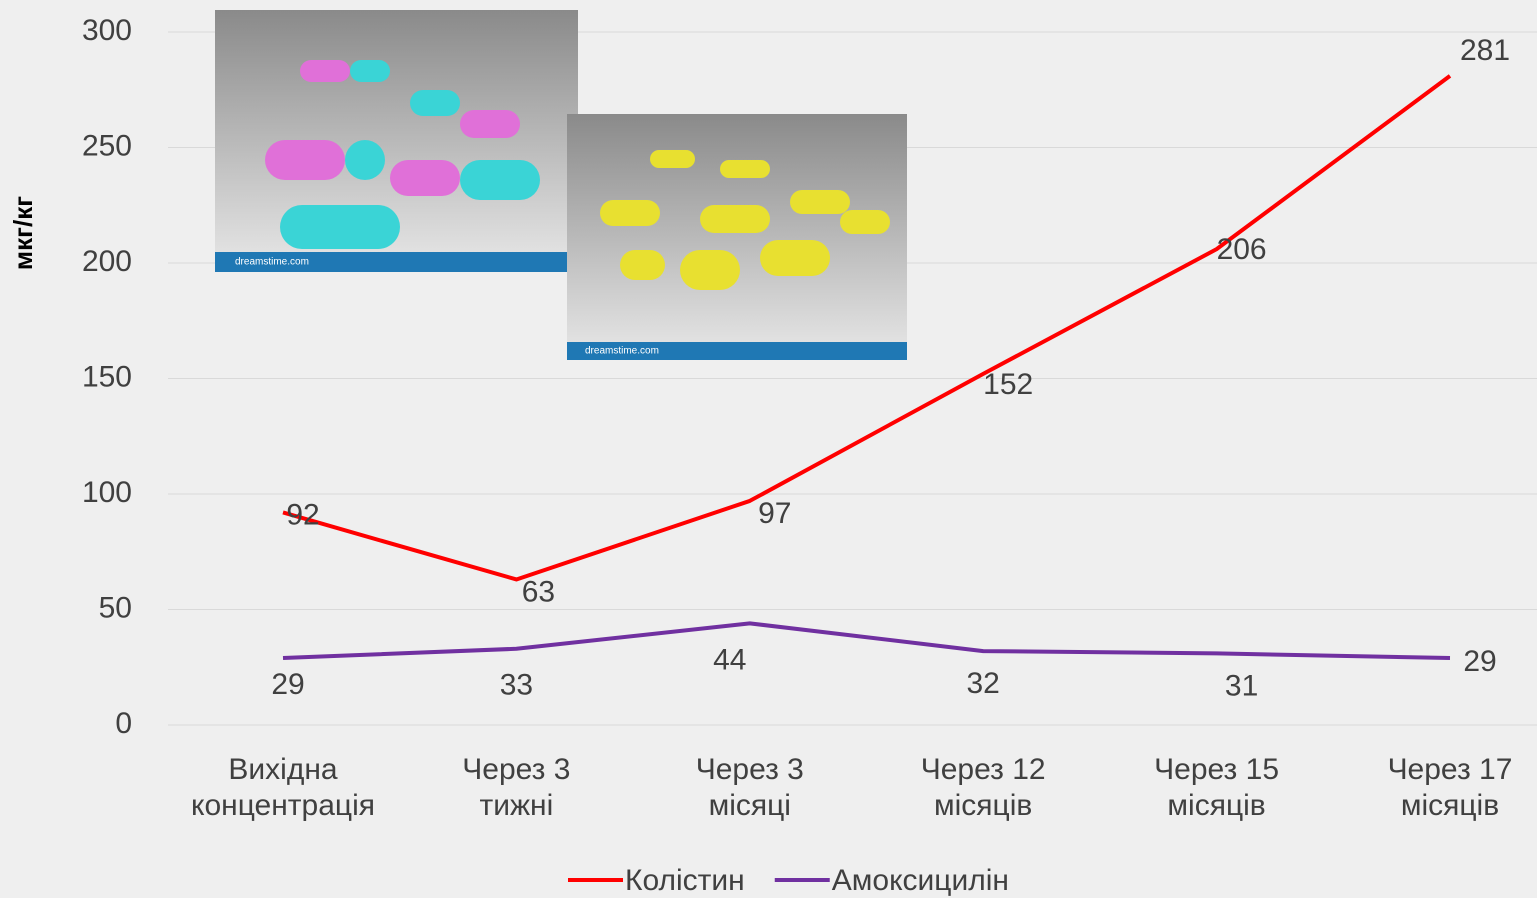  What do you see at coordinates (516, 685) in the screenshot?
I see `data-label: 33` at bounding box center [516, 685].